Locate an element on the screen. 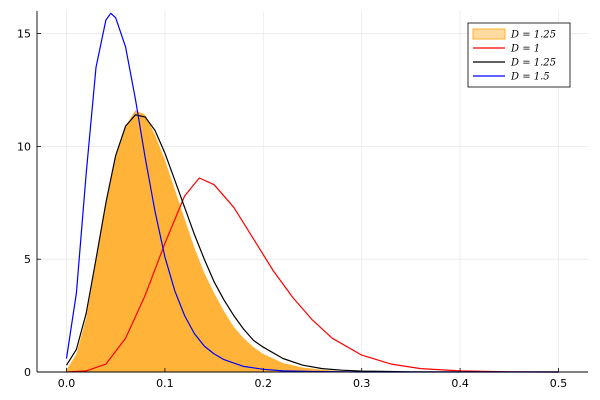 This screenshot has height=400, width=600. y-tick-label: 15 is located at coordinates (24, 34).